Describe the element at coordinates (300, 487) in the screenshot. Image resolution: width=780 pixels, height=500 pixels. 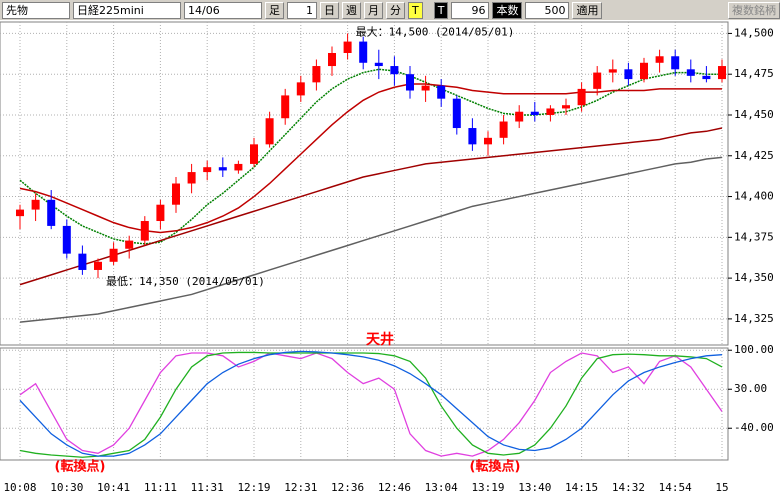
I see `x-tick-label: 12:31` at that location.